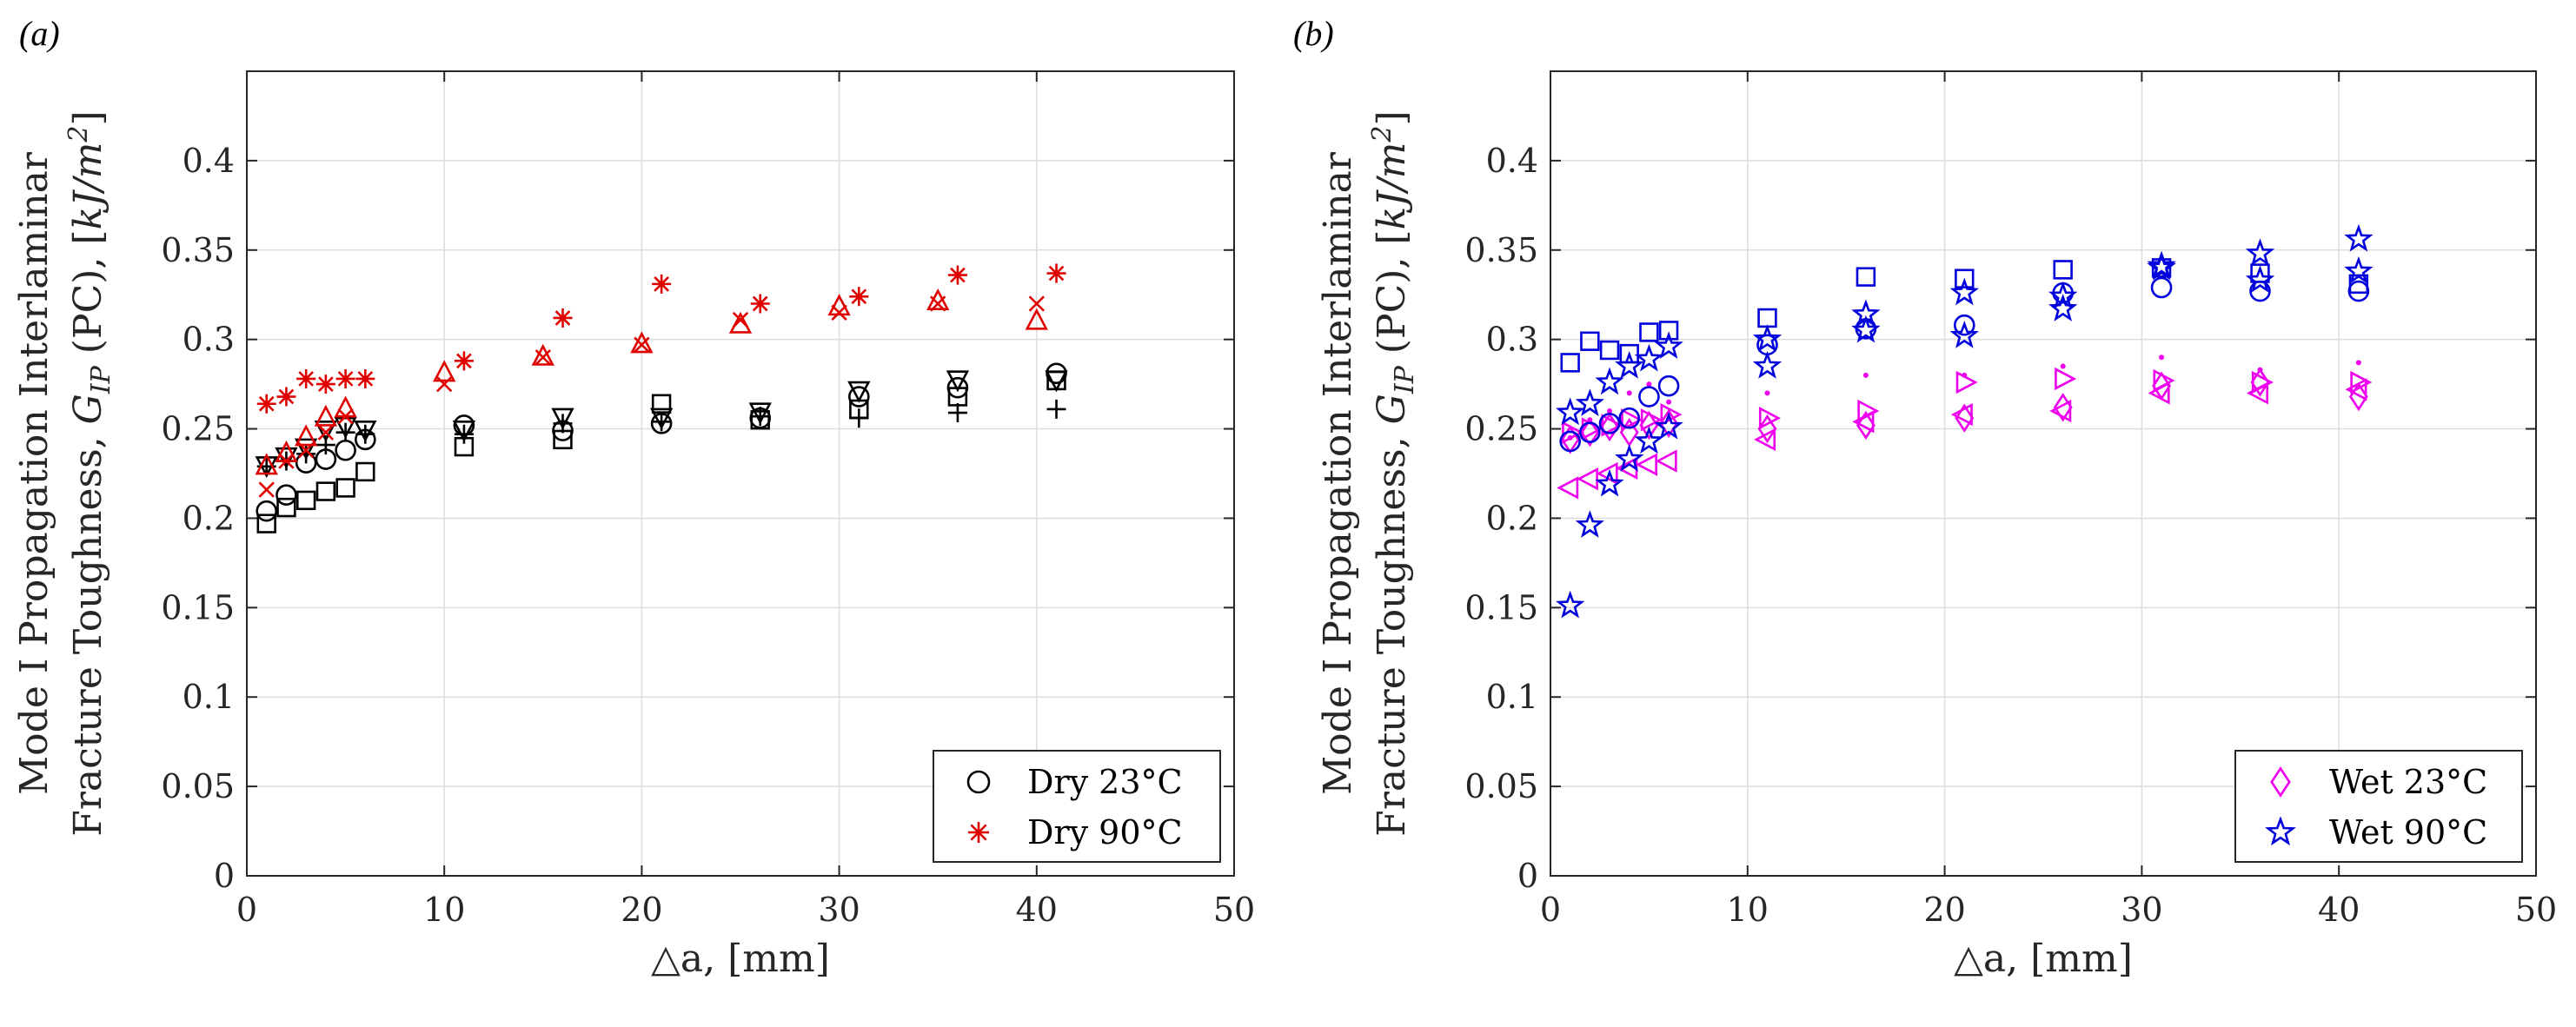 The image size is (2576, 1027). I want to click on y-tick-label: 0.25, so click(198, 429).